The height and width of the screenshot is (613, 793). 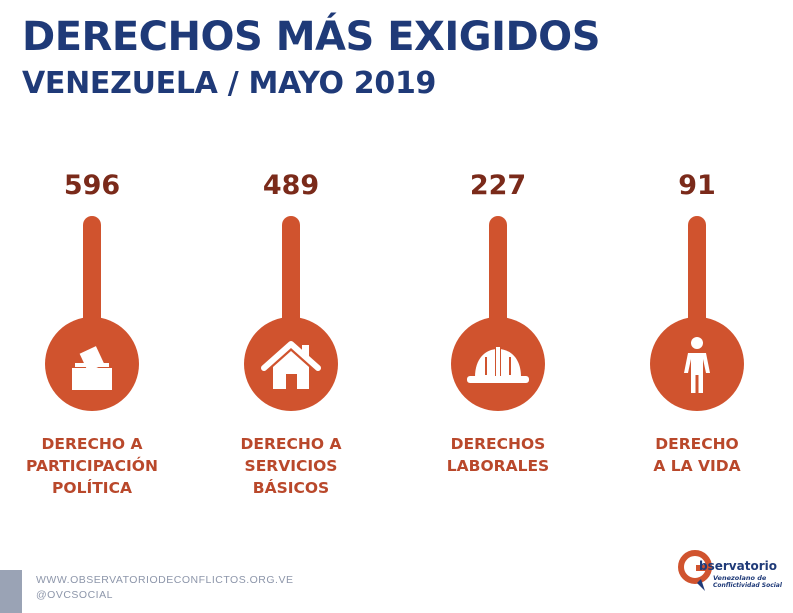 What do you see at coordinates (11, 591) in the screenshot?
I see `footer-accent-bar` at bounding box center [11, 591].